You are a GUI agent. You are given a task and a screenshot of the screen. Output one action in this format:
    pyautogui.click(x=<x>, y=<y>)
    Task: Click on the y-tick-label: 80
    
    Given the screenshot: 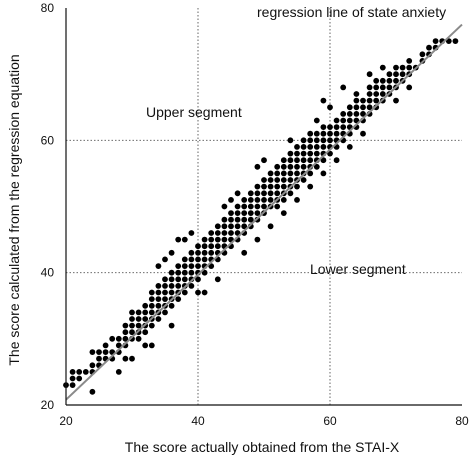 What is the action you would take?
    pyautogui.click(x=48, y=8)
    